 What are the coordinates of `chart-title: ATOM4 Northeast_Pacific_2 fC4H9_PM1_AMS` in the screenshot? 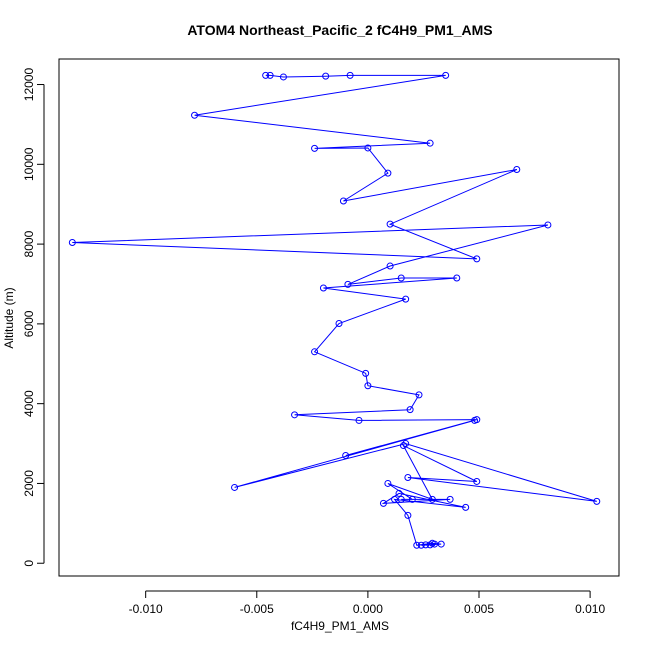 It's located at (339, 30).